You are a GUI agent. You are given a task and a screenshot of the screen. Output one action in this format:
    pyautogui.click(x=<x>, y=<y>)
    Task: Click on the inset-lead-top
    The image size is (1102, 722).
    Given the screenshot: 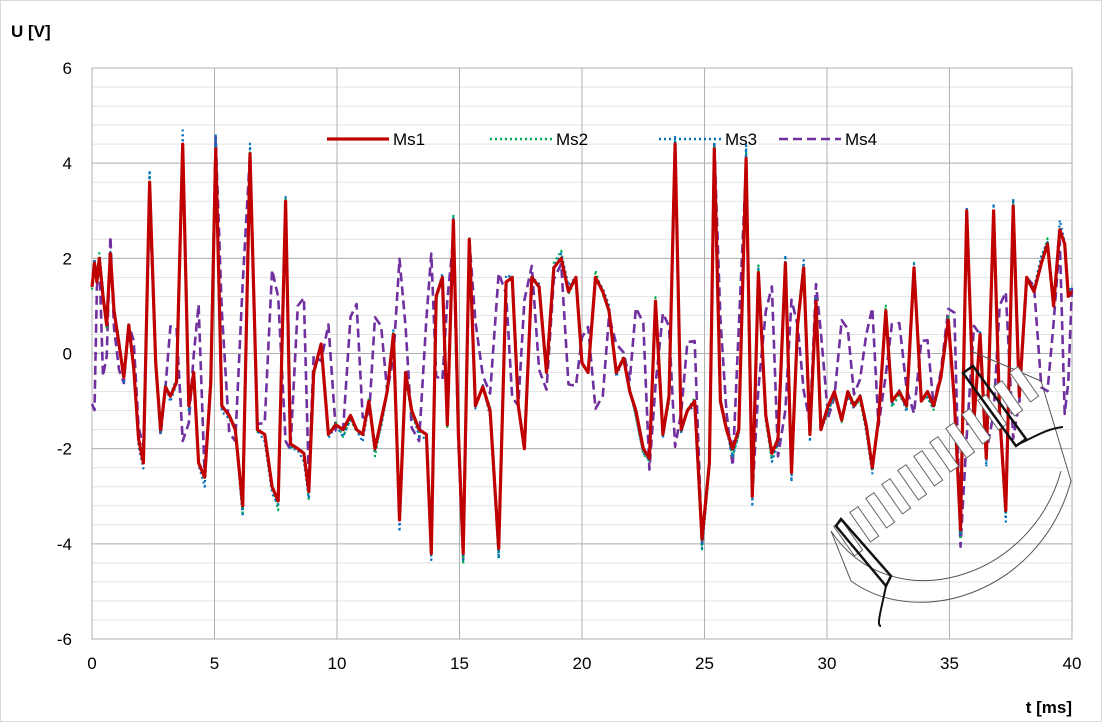 What is the action you would take?
    pyautogui.click(x=1042, y=435)
    